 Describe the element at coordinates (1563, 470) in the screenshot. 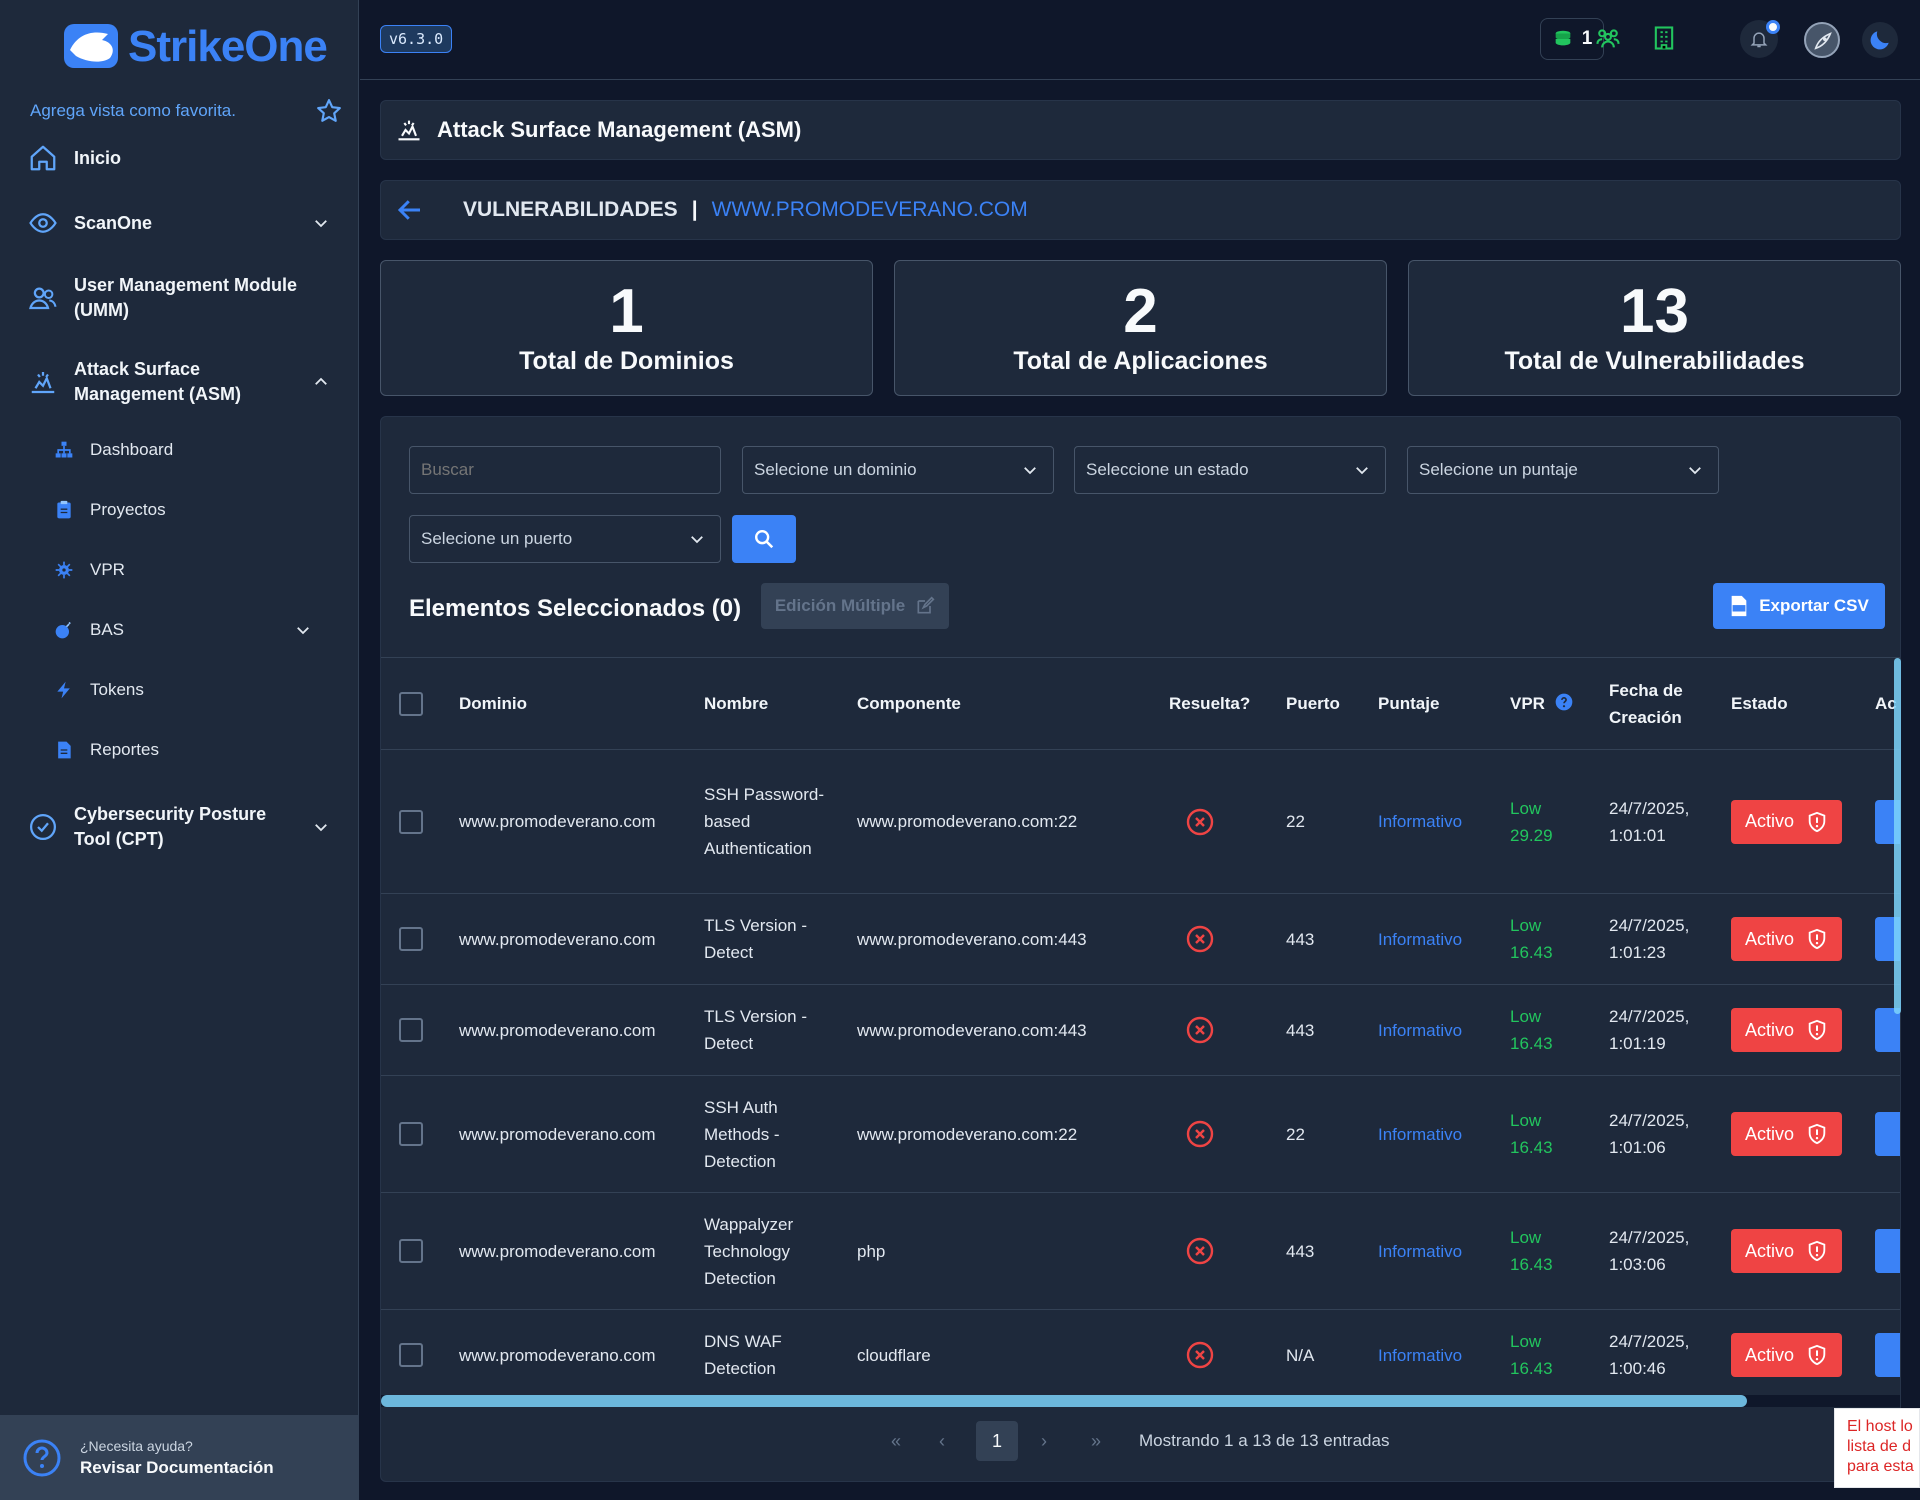

I see `score-select: Selecione un puntaje` at that location.